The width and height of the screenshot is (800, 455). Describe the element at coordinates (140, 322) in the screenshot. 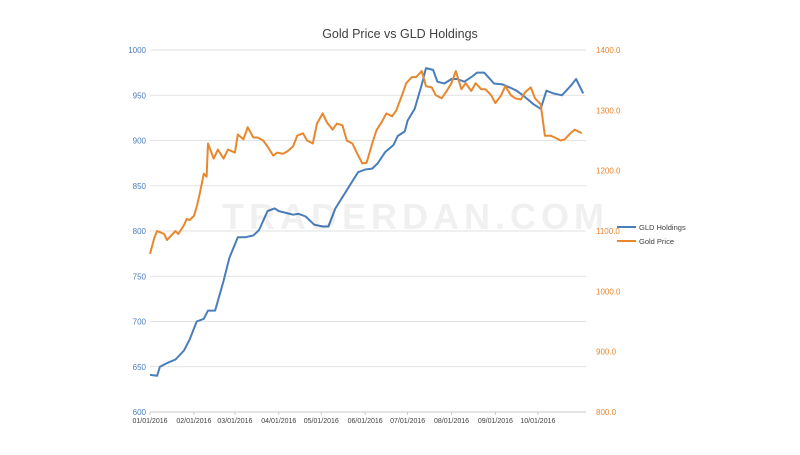

I see `left-y-tick-label: 700` at that location.